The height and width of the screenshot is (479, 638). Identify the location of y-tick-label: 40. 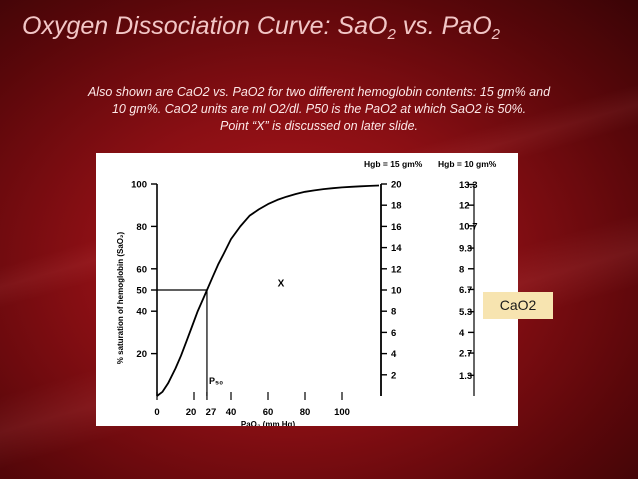
(141, 312).